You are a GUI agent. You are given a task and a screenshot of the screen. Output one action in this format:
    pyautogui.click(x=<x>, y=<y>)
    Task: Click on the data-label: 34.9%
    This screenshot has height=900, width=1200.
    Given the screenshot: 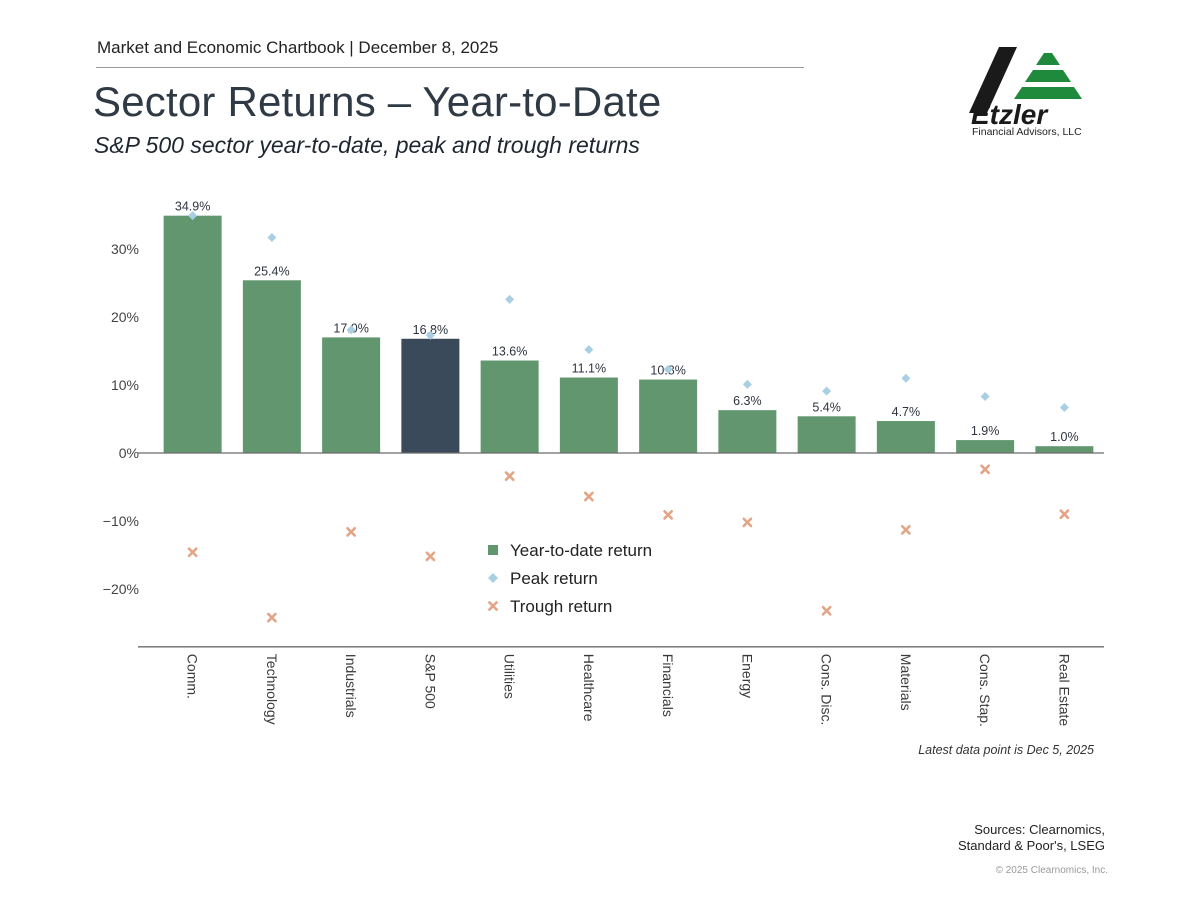 What is the action you would take?
    pyautogui.click(x=192, y=207)
    